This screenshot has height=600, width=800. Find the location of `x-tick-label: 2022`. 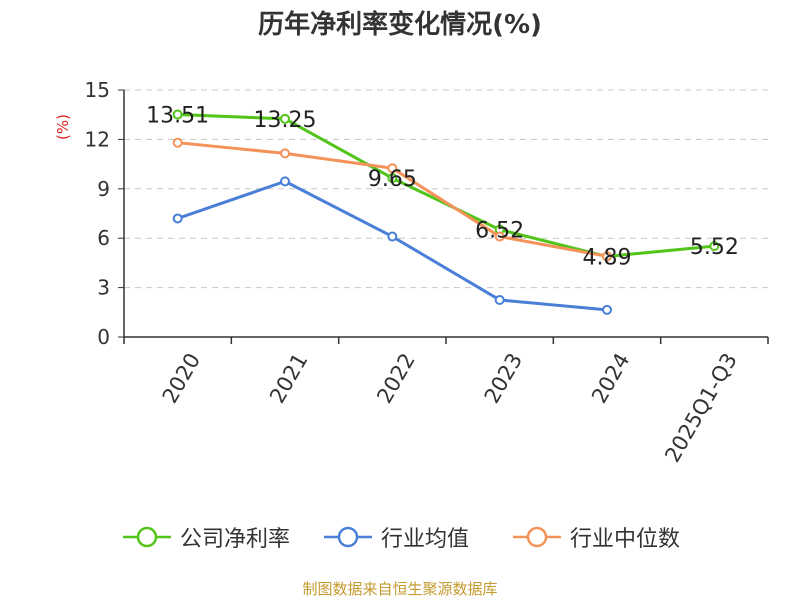

x-tick-label: 2022 is located at coordinates (396, 378).